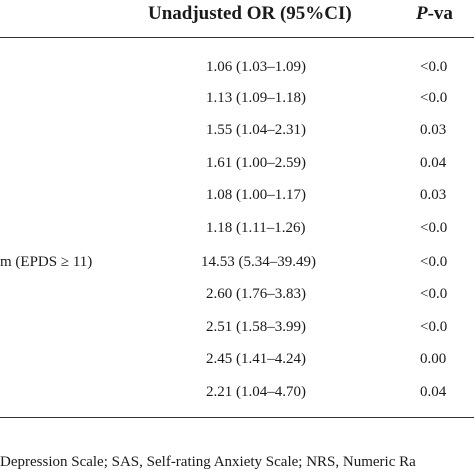  What do you see at coordinates (434, 67) in the screenshot?
I see `p-cell-1: <0.0` at bounding box center [434, 67].